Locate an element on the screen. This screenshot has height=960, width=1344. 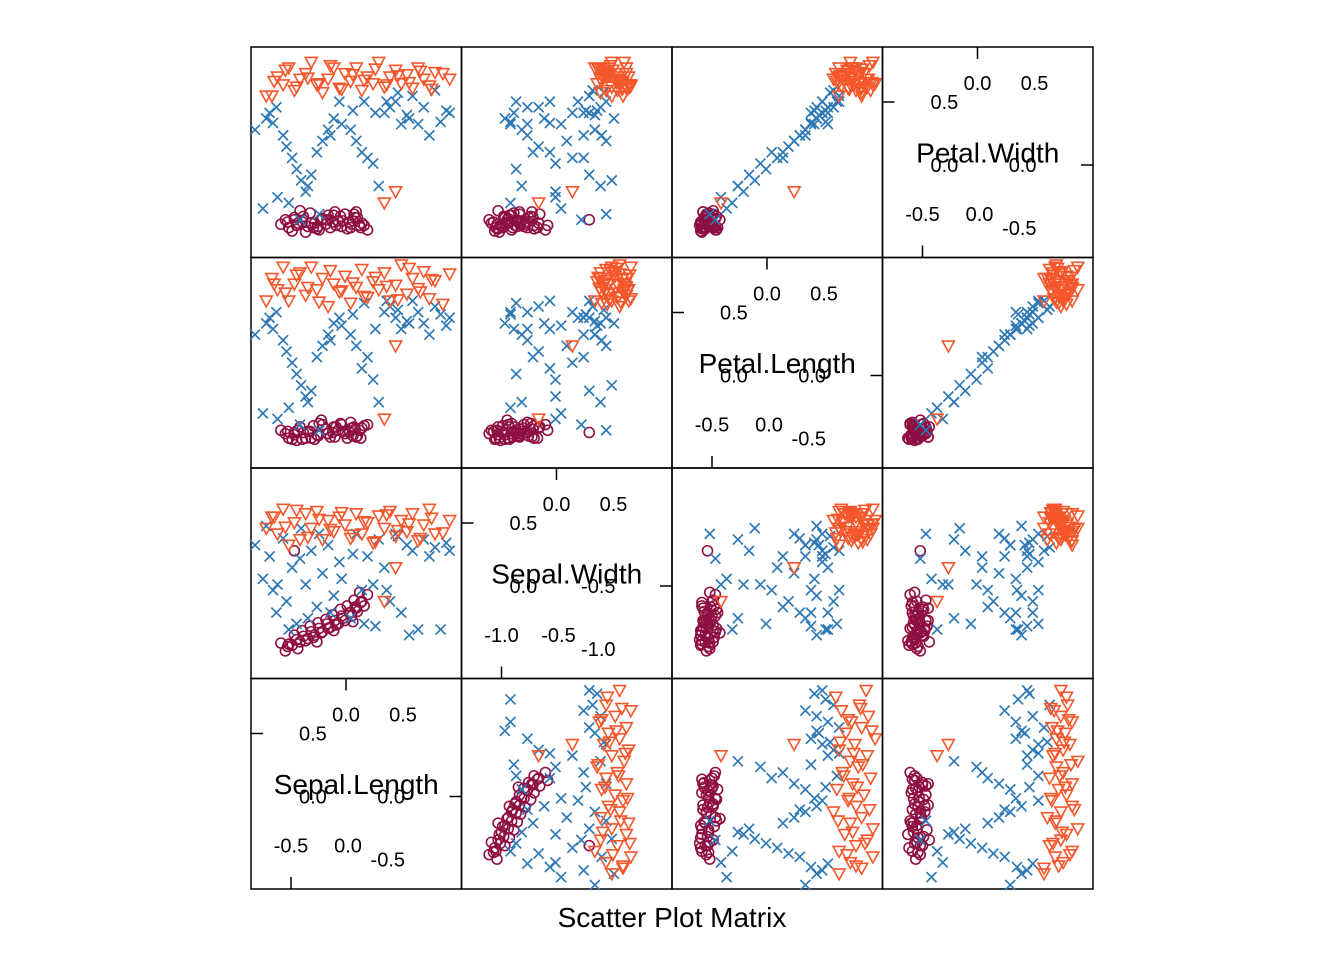
tick-label-bottom: -1.0 is located at coordinates (501, 636).